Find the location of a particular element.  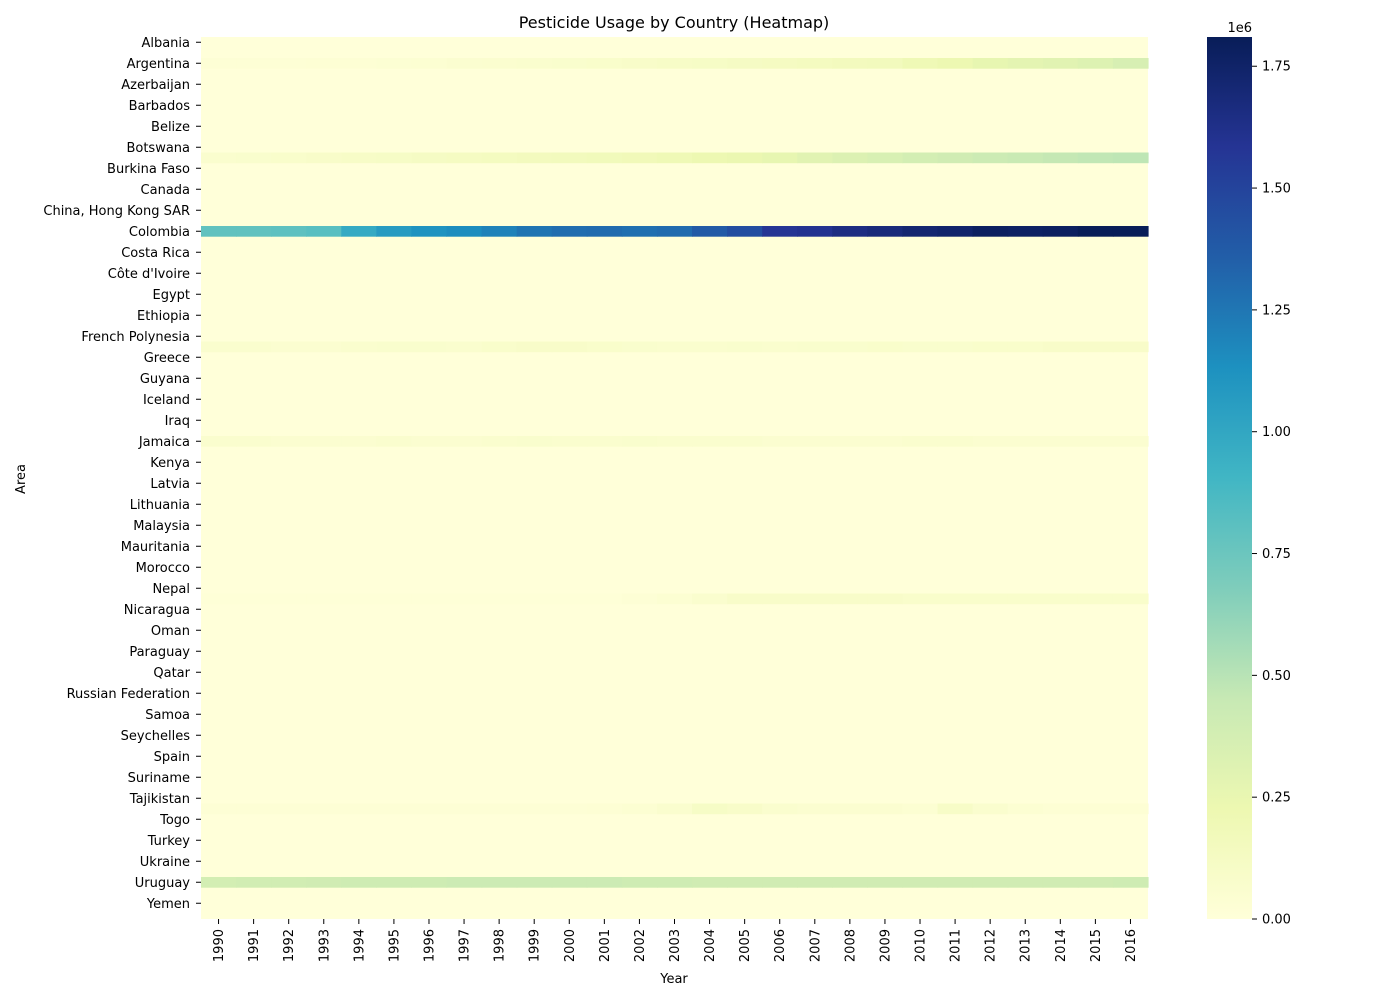

y-tick-label: Malaysia is located at coordinates (161, 526).